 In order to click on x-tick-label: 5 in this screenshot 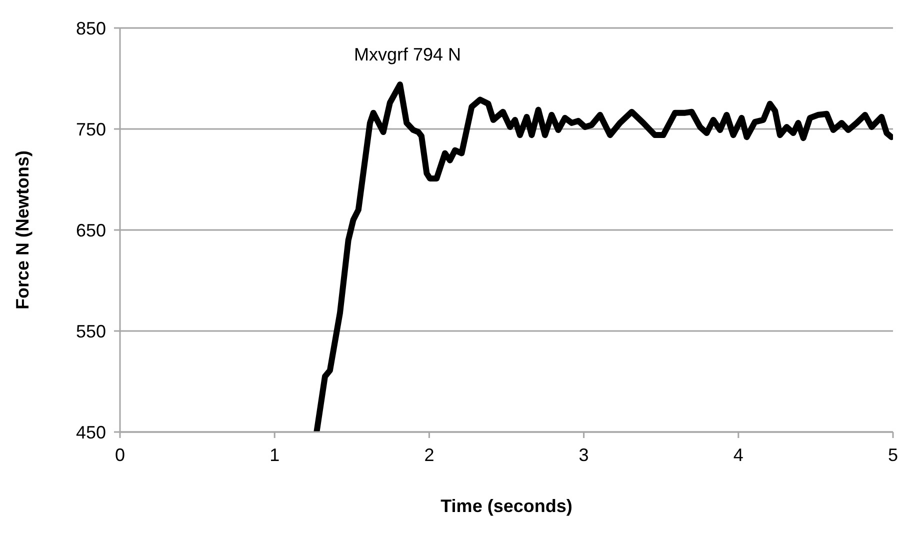, I will do `click(893, 454)`.